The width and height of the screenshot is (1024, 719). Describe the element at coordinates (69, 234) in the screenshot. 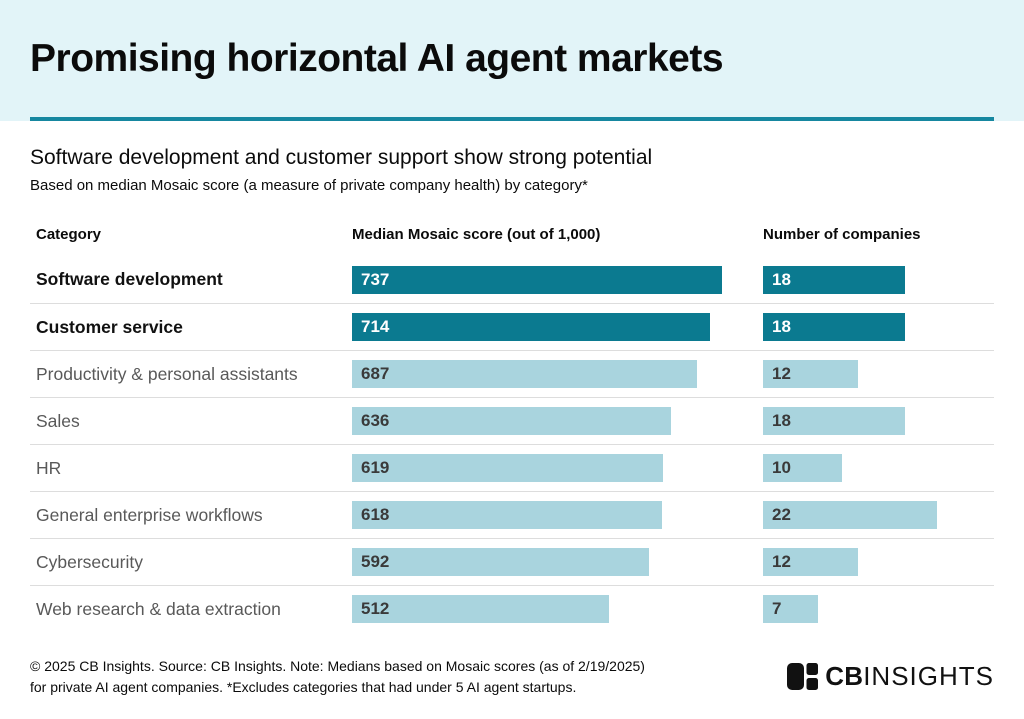

I see `column-header-category: Category` at that location.